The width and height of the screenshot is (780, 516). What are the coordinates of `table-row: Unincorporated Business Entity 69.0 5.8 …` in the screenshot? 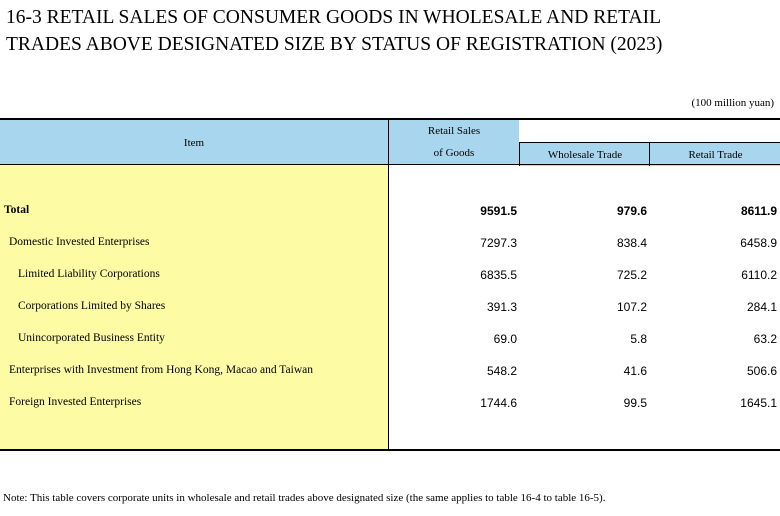 It's located at (390, 342).